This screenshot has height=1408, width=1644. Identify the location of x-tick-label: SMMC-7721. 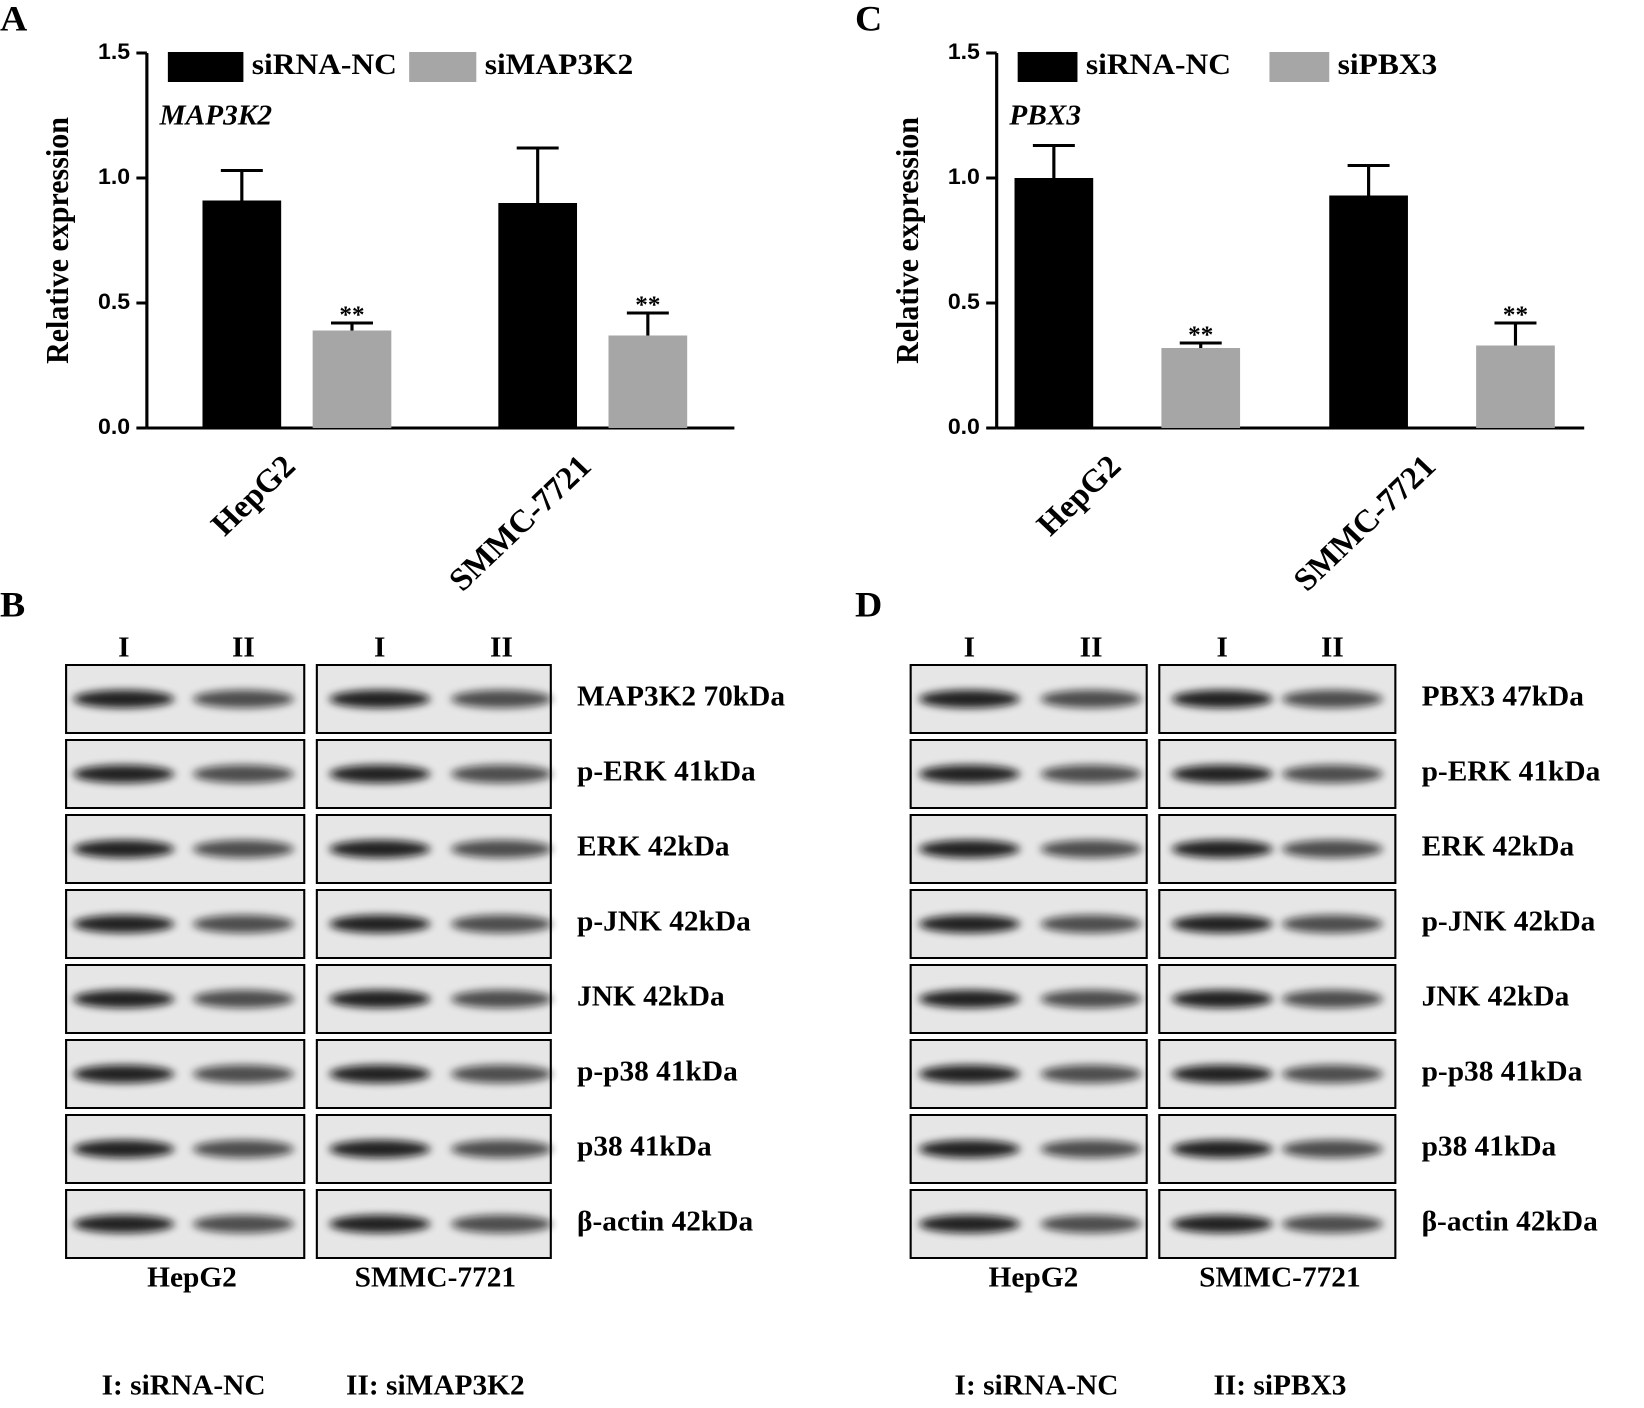
(520, 523).